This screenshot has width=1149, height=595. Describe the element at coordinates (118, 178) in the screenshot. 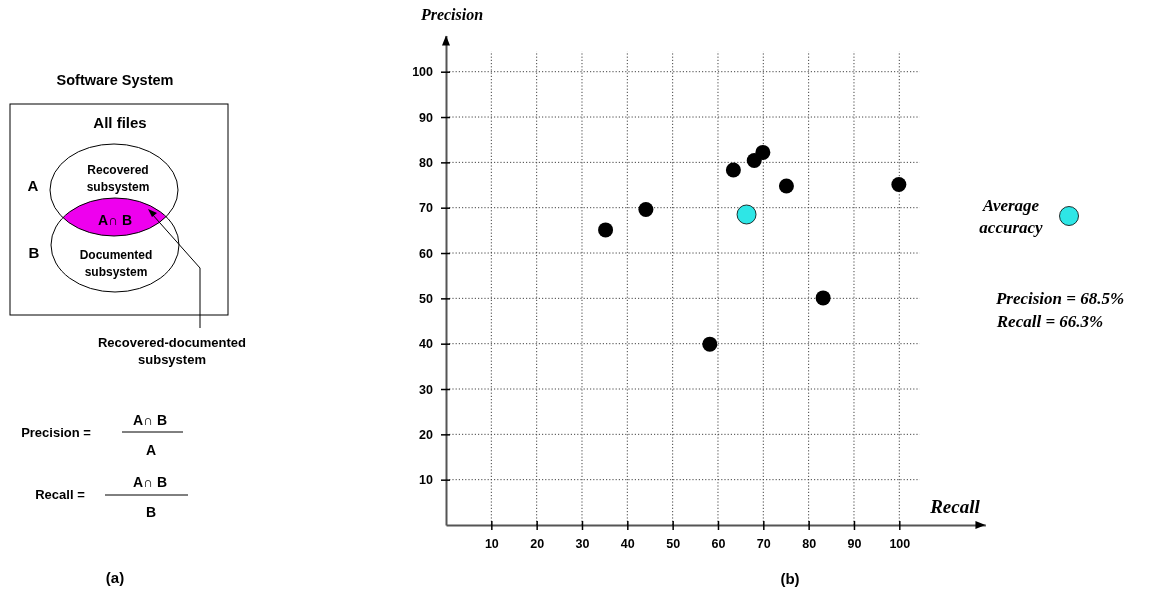

I see `text: Recovered subsystem` at that location.